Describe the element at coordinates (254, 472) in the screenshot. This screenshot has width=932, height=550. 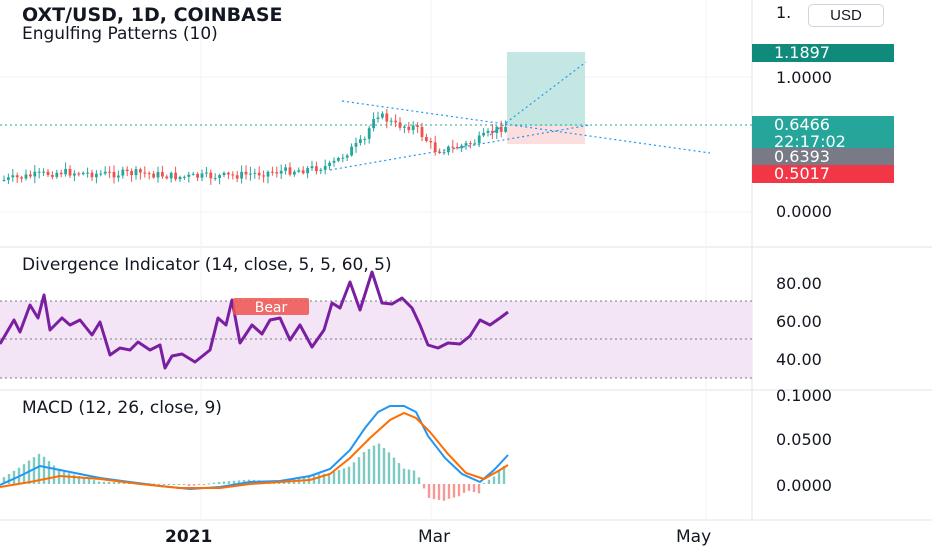
I see `macd-histogram` at that location.